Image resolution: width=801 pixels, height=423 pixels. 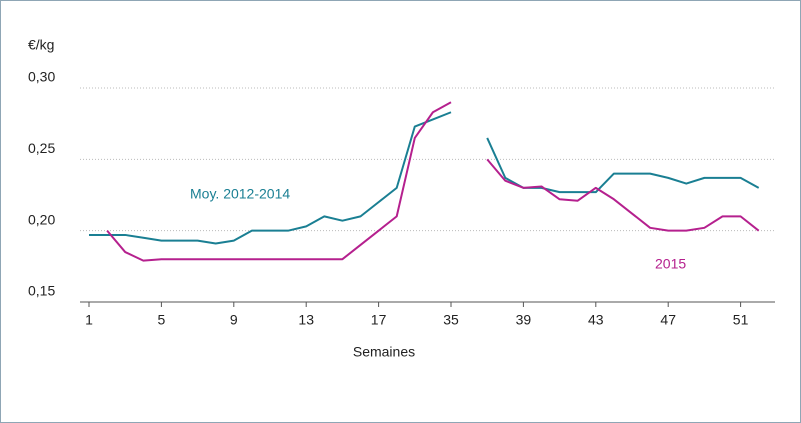 What do you see at coordinates (741, 320) in the screenshot?
I see `x-tick-label: 51` at bounding box center [741, 320].